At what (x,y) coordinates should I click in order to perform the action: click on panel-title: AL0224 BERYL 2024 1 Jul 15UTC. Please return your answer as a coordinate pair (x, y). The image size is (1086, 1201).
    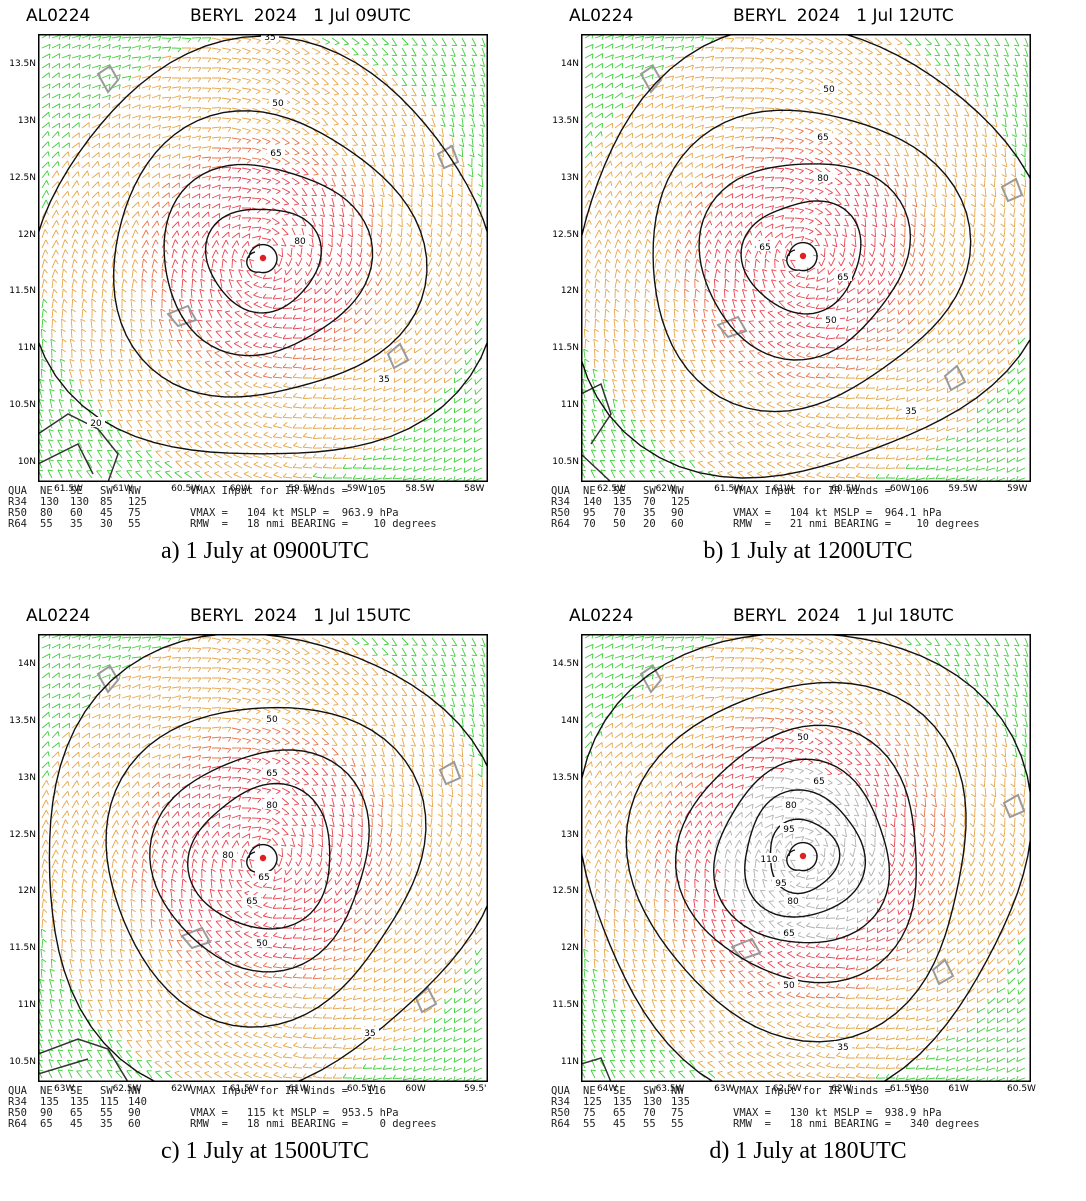
    Looking at the image, I should click on (271, 614).